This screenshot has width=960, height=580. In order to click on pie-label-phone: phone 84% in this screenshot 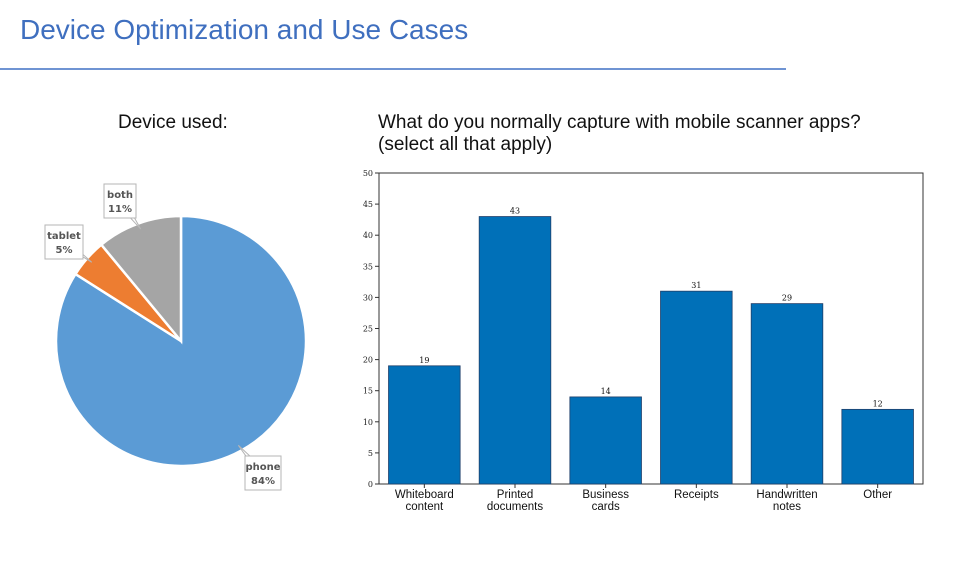, I will do `click(259, 467)`.